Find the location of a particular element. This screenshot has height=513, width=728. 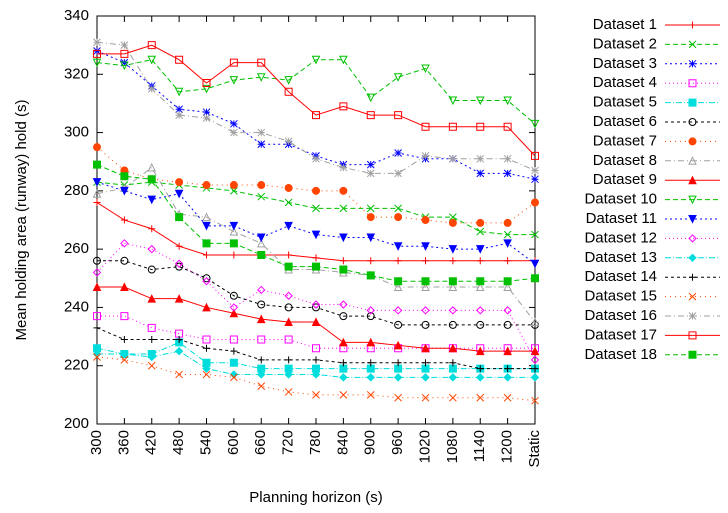

legend-label: Dataset 2 is located at coordinates (625, 43).